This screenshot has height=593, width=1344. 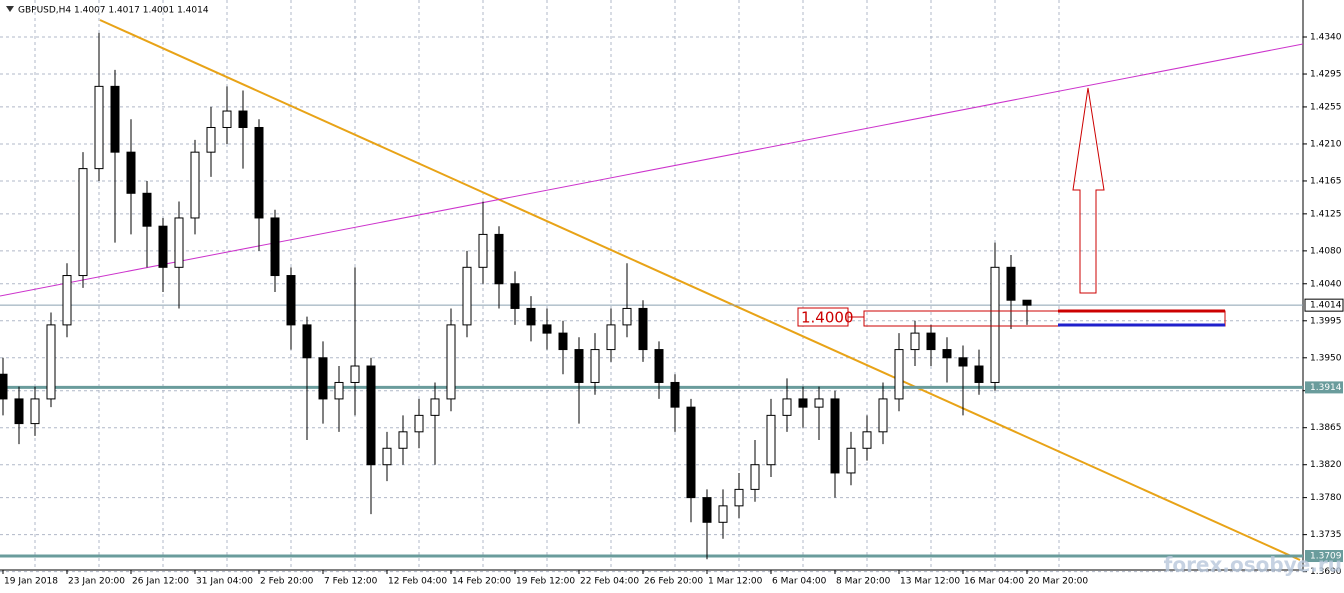 What do you see at coordinates (1326, 214) in the screenshot?
I see `y-tick-label: 1.4125` at bounding box center [1326, 214].